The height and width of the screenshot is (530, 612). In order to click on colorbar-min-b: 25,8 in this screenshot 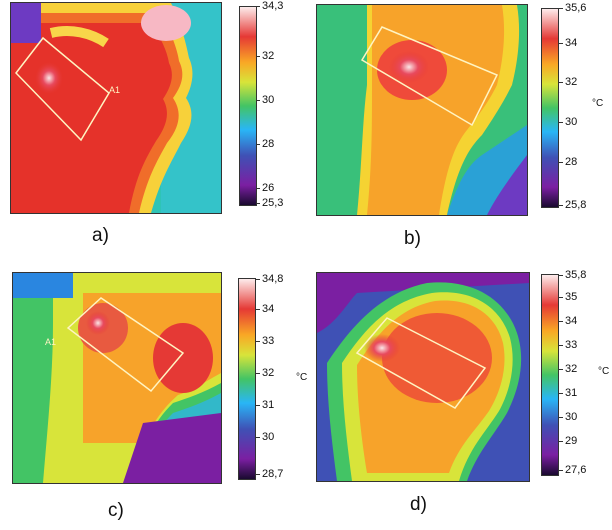, I will do `click(572, 205)`.